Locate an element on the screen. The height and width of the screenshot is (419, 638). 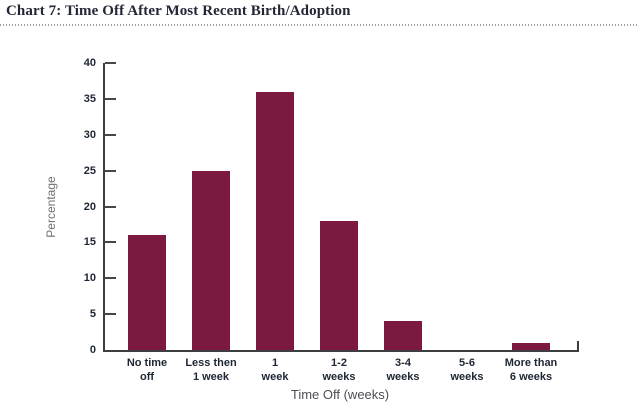
x-category-label: 5-6 weeks is located at coordinates (467, 370).